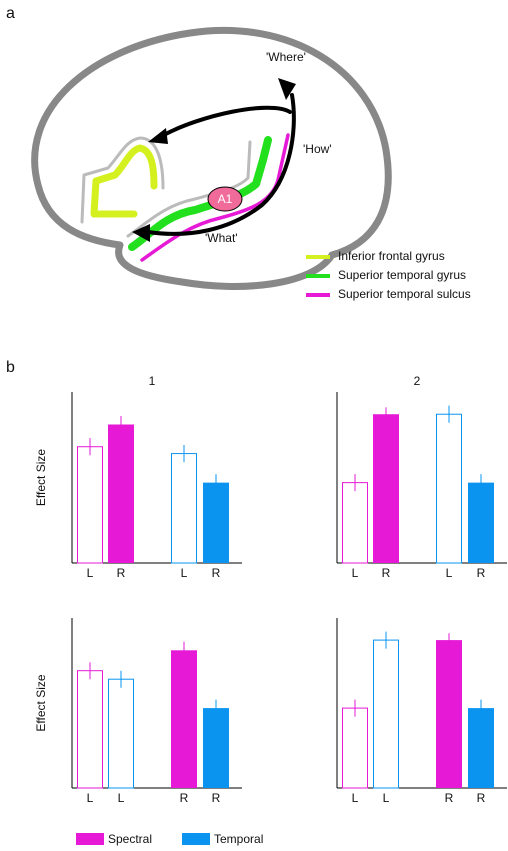  I want to click on panel-label: a, so click(10, 13).